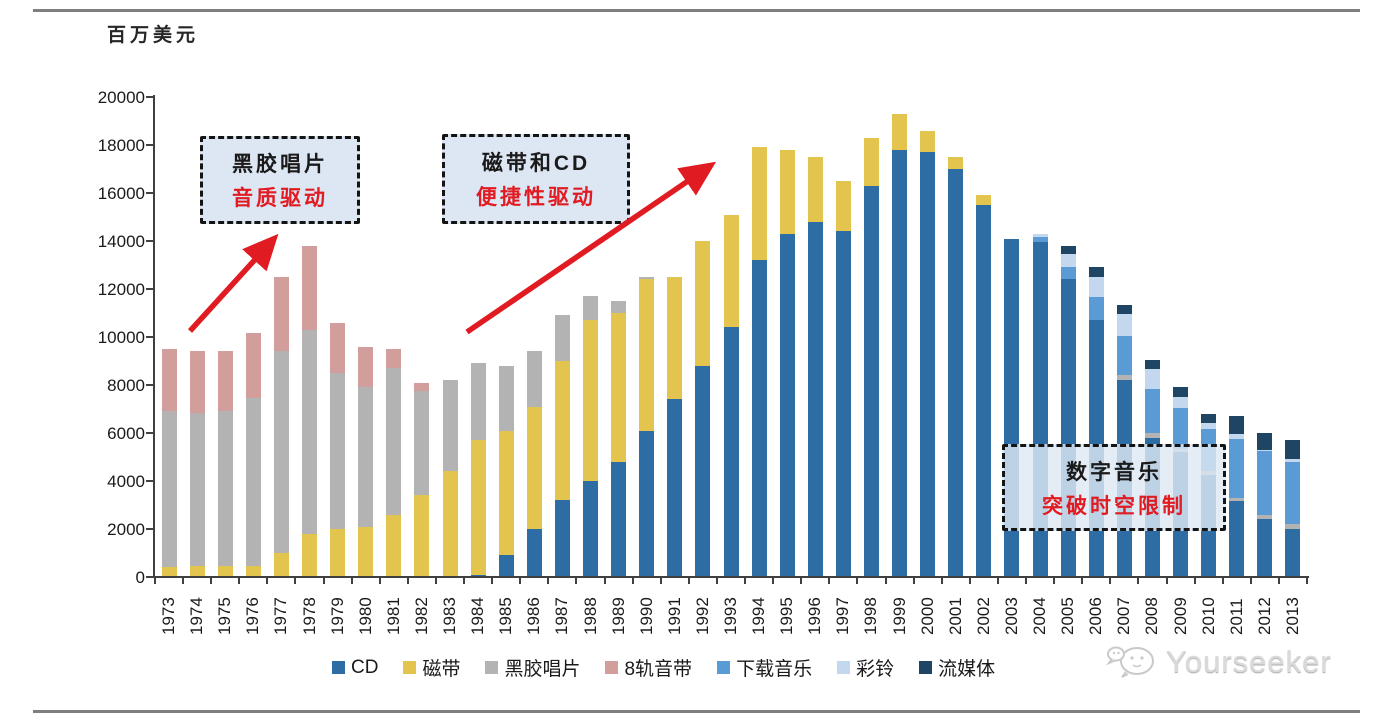  Describe the element at coordinates (338, 451) in the screenshot. I see `bar-1979-黑胶唱片` at that location.